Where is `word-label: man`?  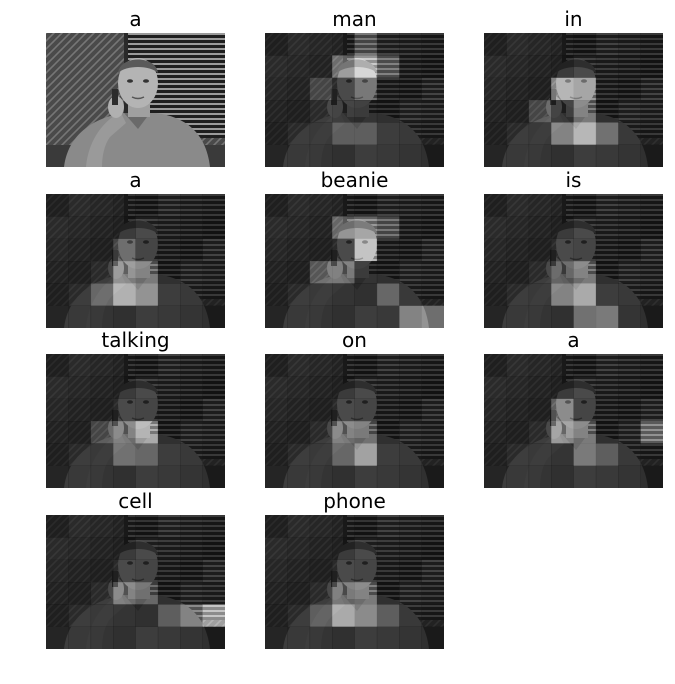 word-label: man is located at coordinates (354, 19).